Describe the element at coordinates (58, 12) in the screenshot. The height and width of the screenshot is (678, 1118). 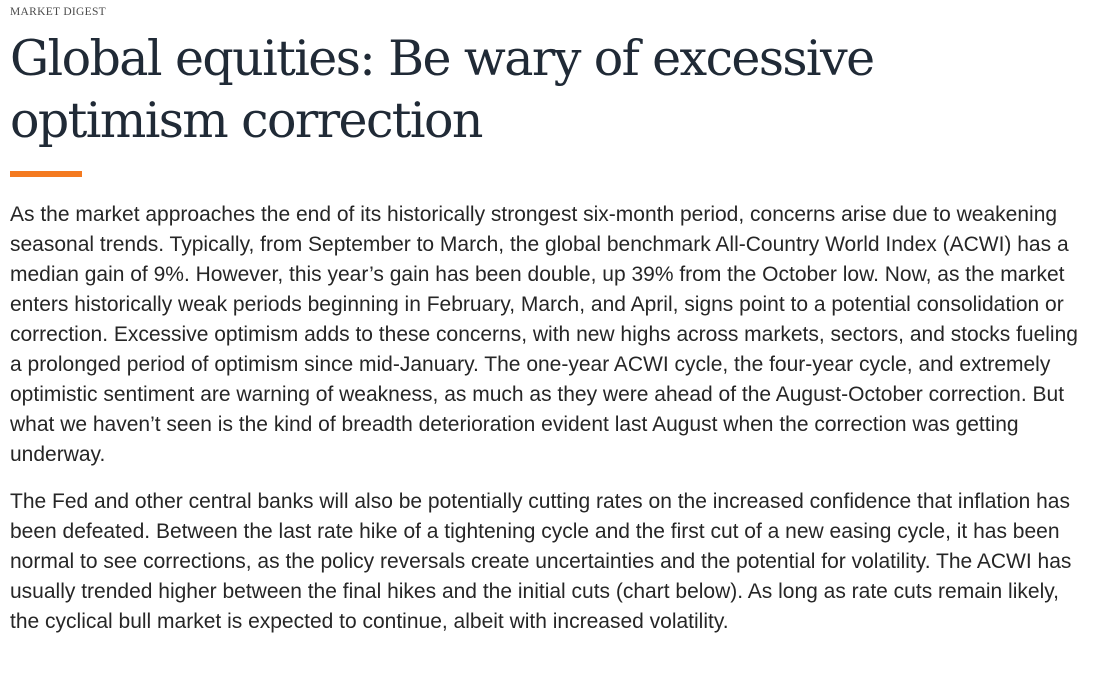
I see `section-kicker: MARKET DIGEST` at that location.